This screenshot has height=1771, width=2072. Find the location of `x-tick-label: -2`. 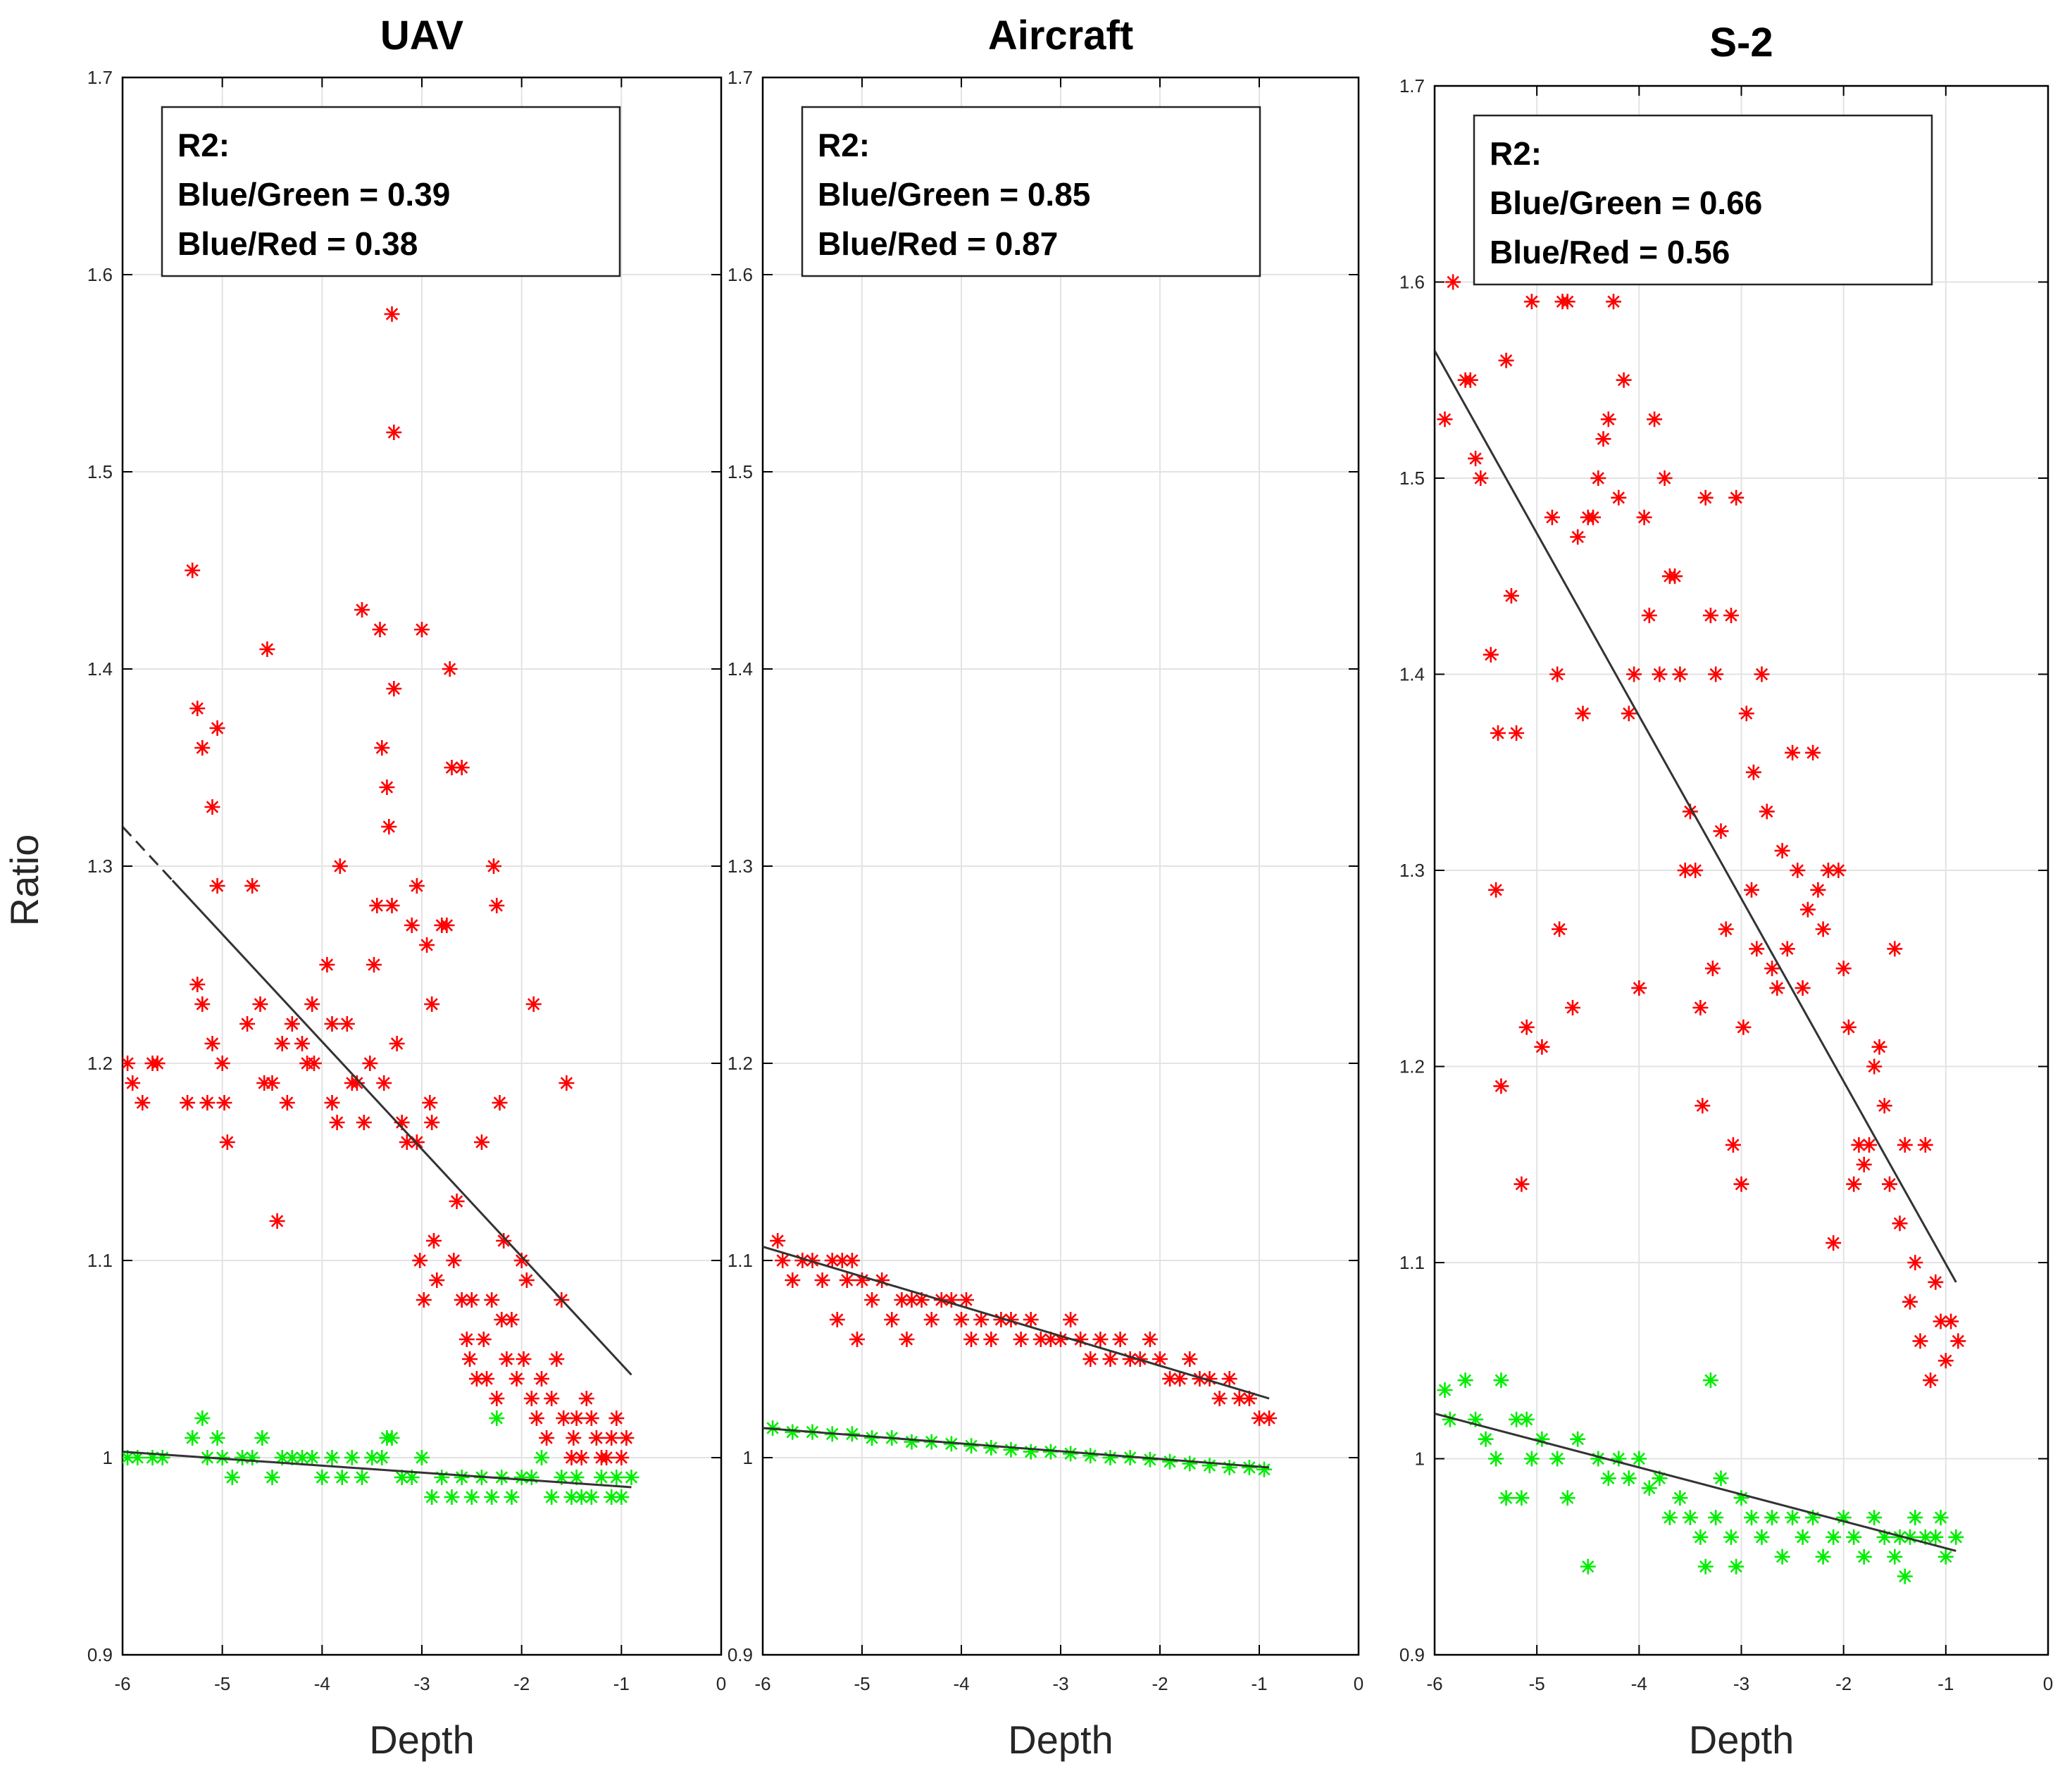

x-tick-label: -2 is located at coordinates (521, 1683).